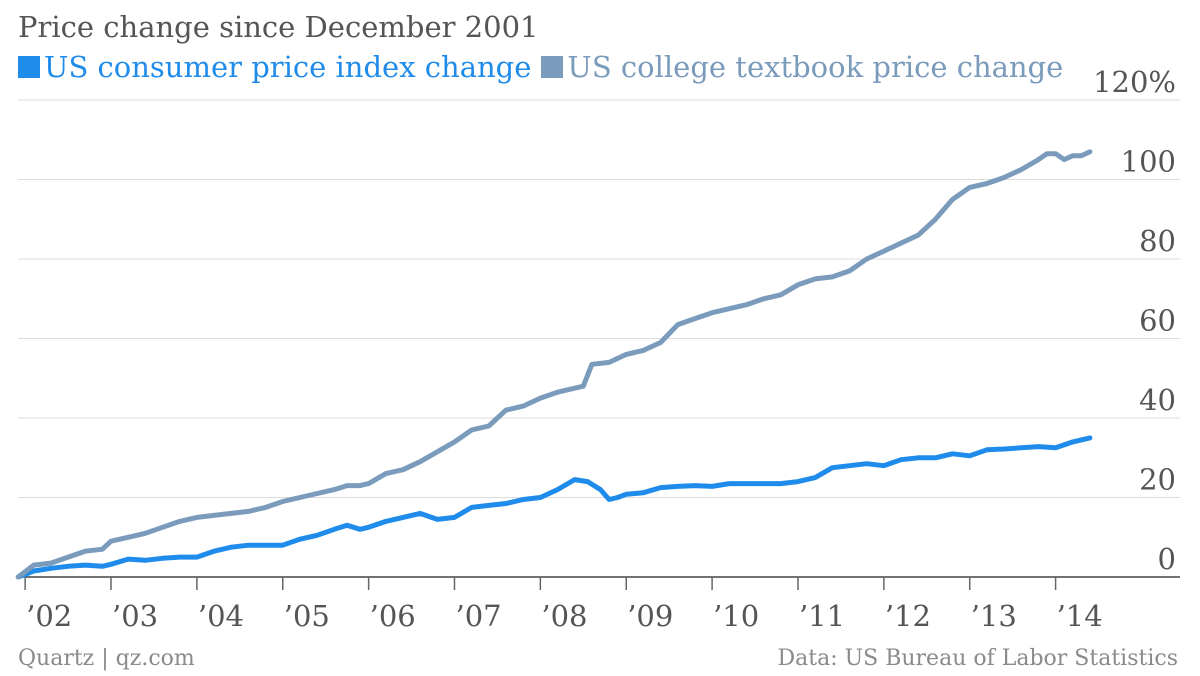  What do you see at coordinates (1080, 616) in the screenshot?
I see `x-tick-label: ’14` at bounding box center [1080, 616].